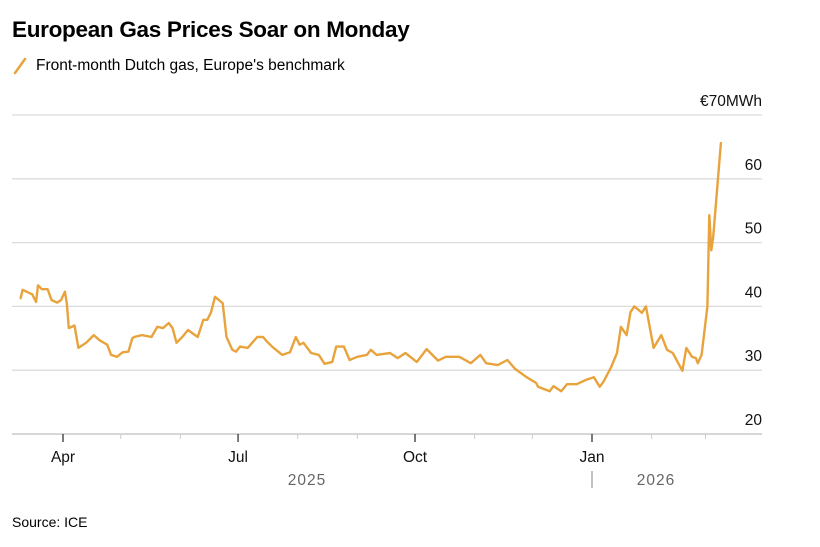 The image size is (820, 547). I want to click on x-axis: Apr Jul Oct Jan 2025 2026, so click(378, 461).